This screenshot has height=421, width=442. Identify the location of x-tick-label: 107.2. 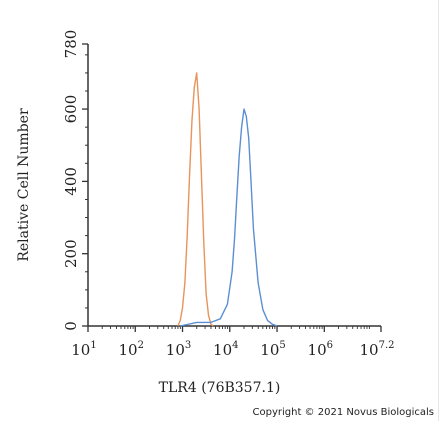
(377, 349).